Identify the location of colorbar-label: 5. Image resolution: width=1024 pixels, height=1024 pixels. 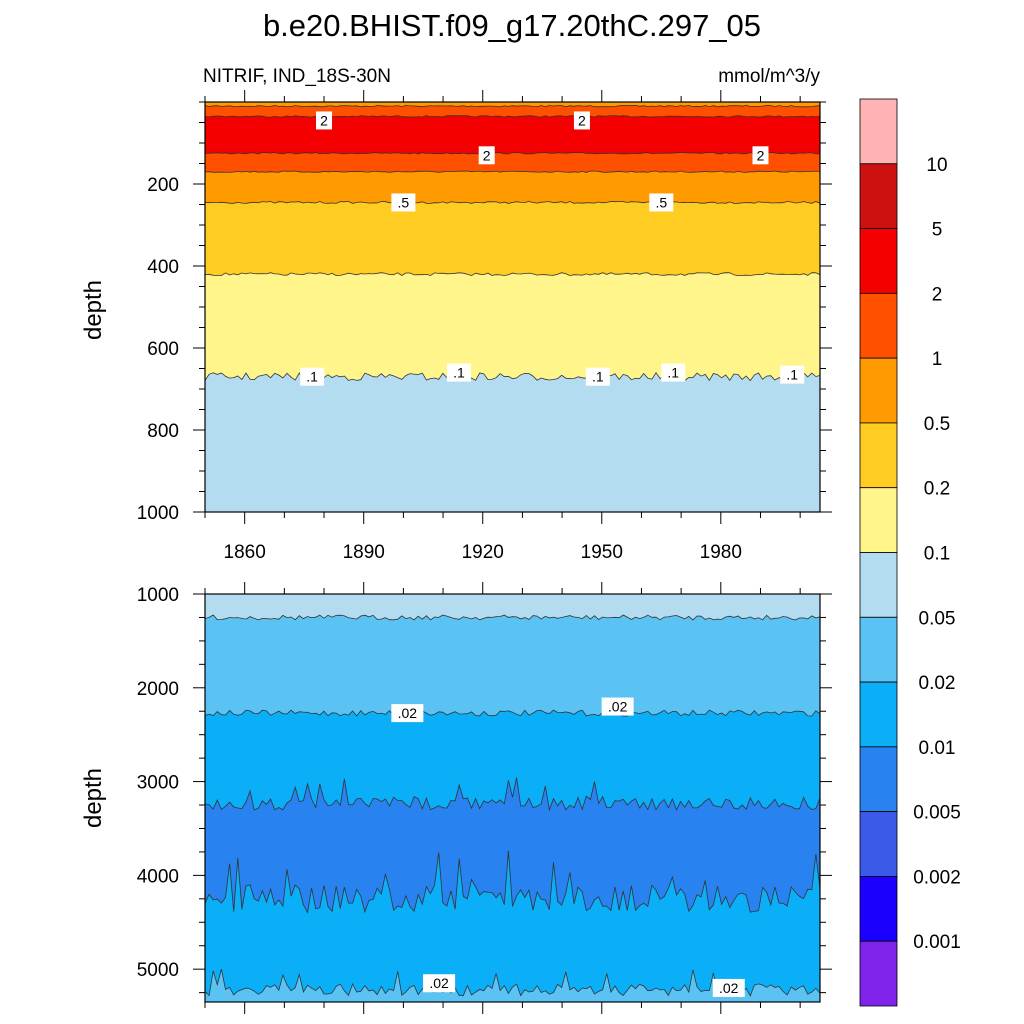
(937, 230).